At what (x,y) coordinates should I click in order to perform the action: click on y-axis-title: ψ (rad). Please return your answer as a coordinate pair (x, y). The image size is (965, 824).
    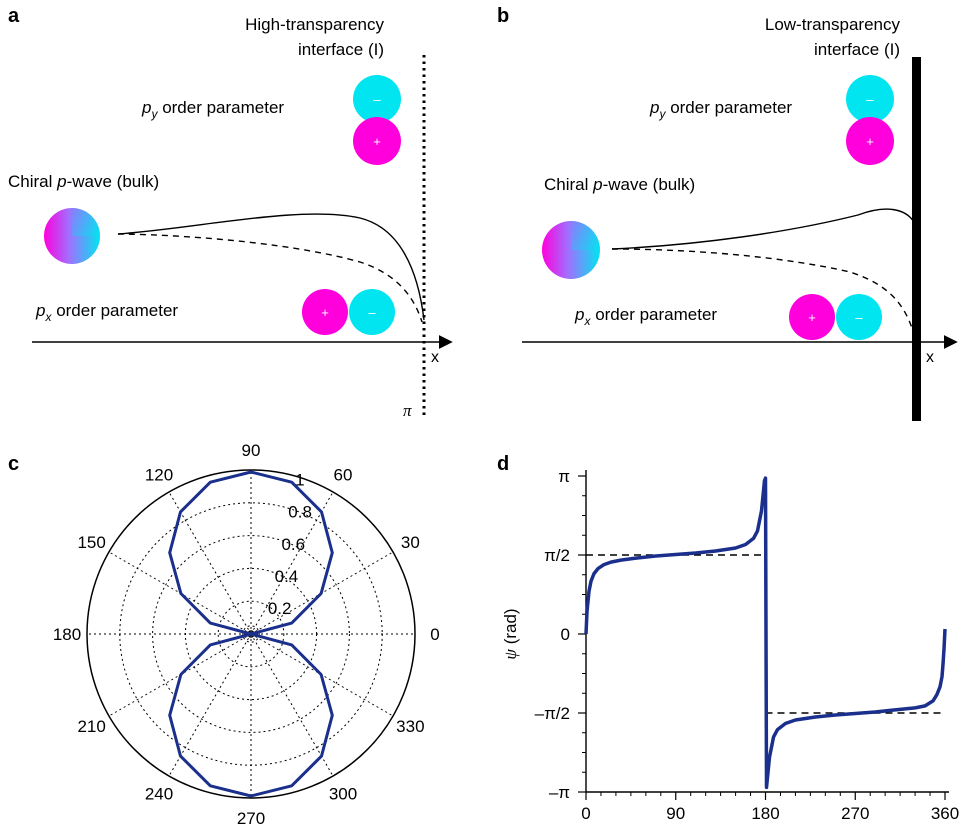
    Looking at the image, I should click on (510, 633).